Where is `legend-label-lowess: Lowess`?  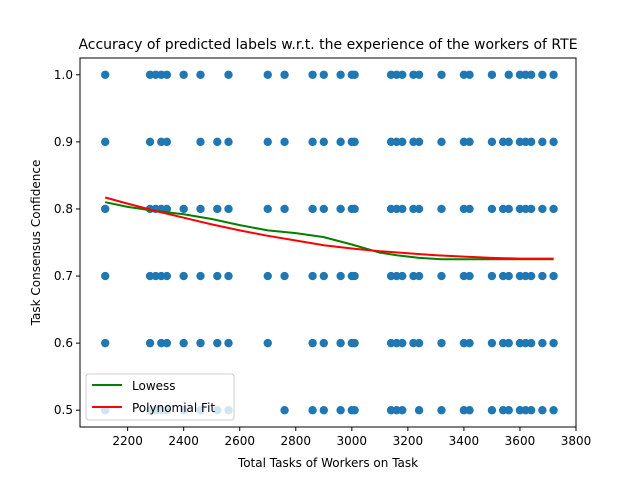
legend-label-lowess: Lowess is located at coordinates (154, 386).